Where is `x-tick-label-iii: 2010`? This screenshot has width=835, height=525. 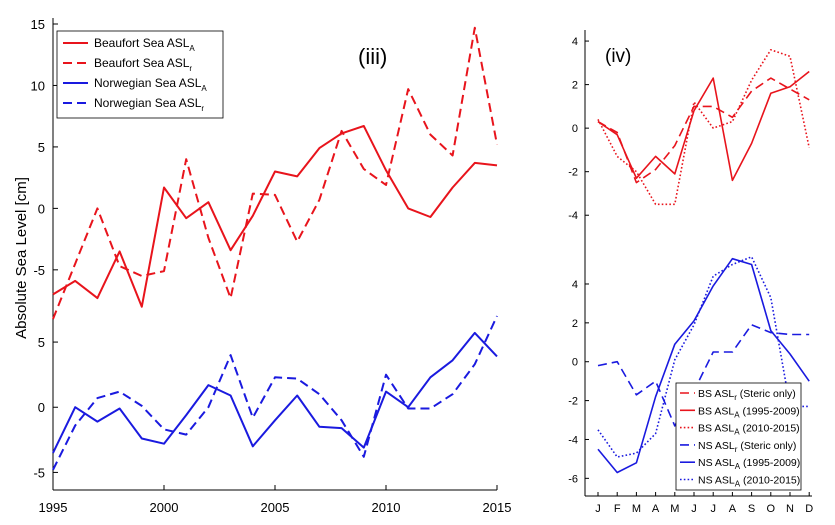 x-tick-label-iii: 2010 is located at coordinates (386, 507).